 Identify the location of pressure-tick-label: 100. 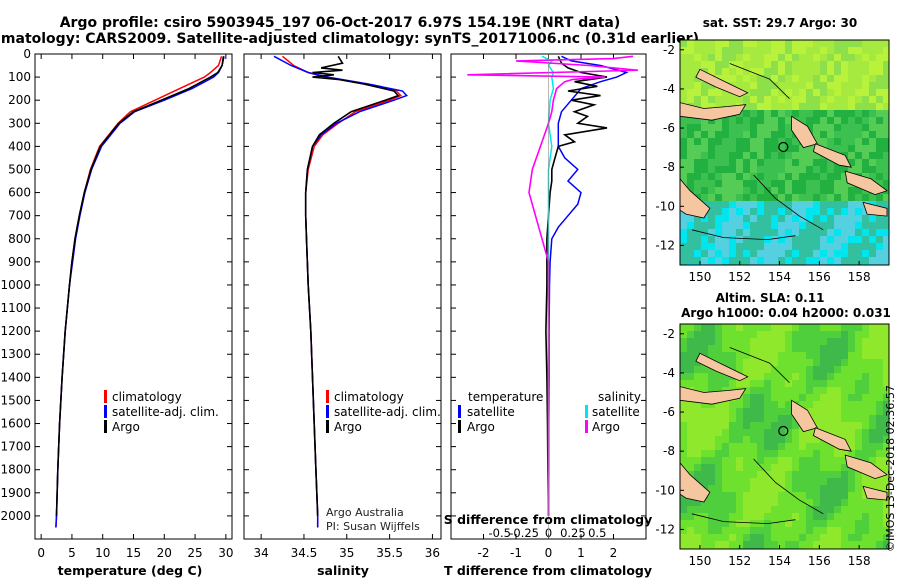
(19, 77).